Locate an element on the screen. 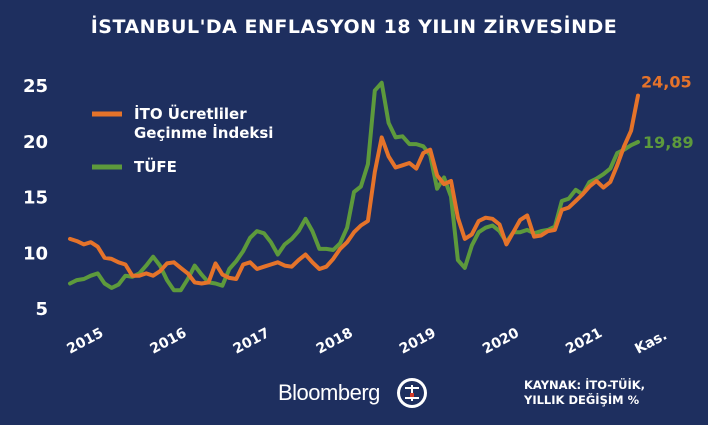 The height and width of the screenshot is (425, 708). x-tick-label: 2019 is located at coordinates (418, 341).